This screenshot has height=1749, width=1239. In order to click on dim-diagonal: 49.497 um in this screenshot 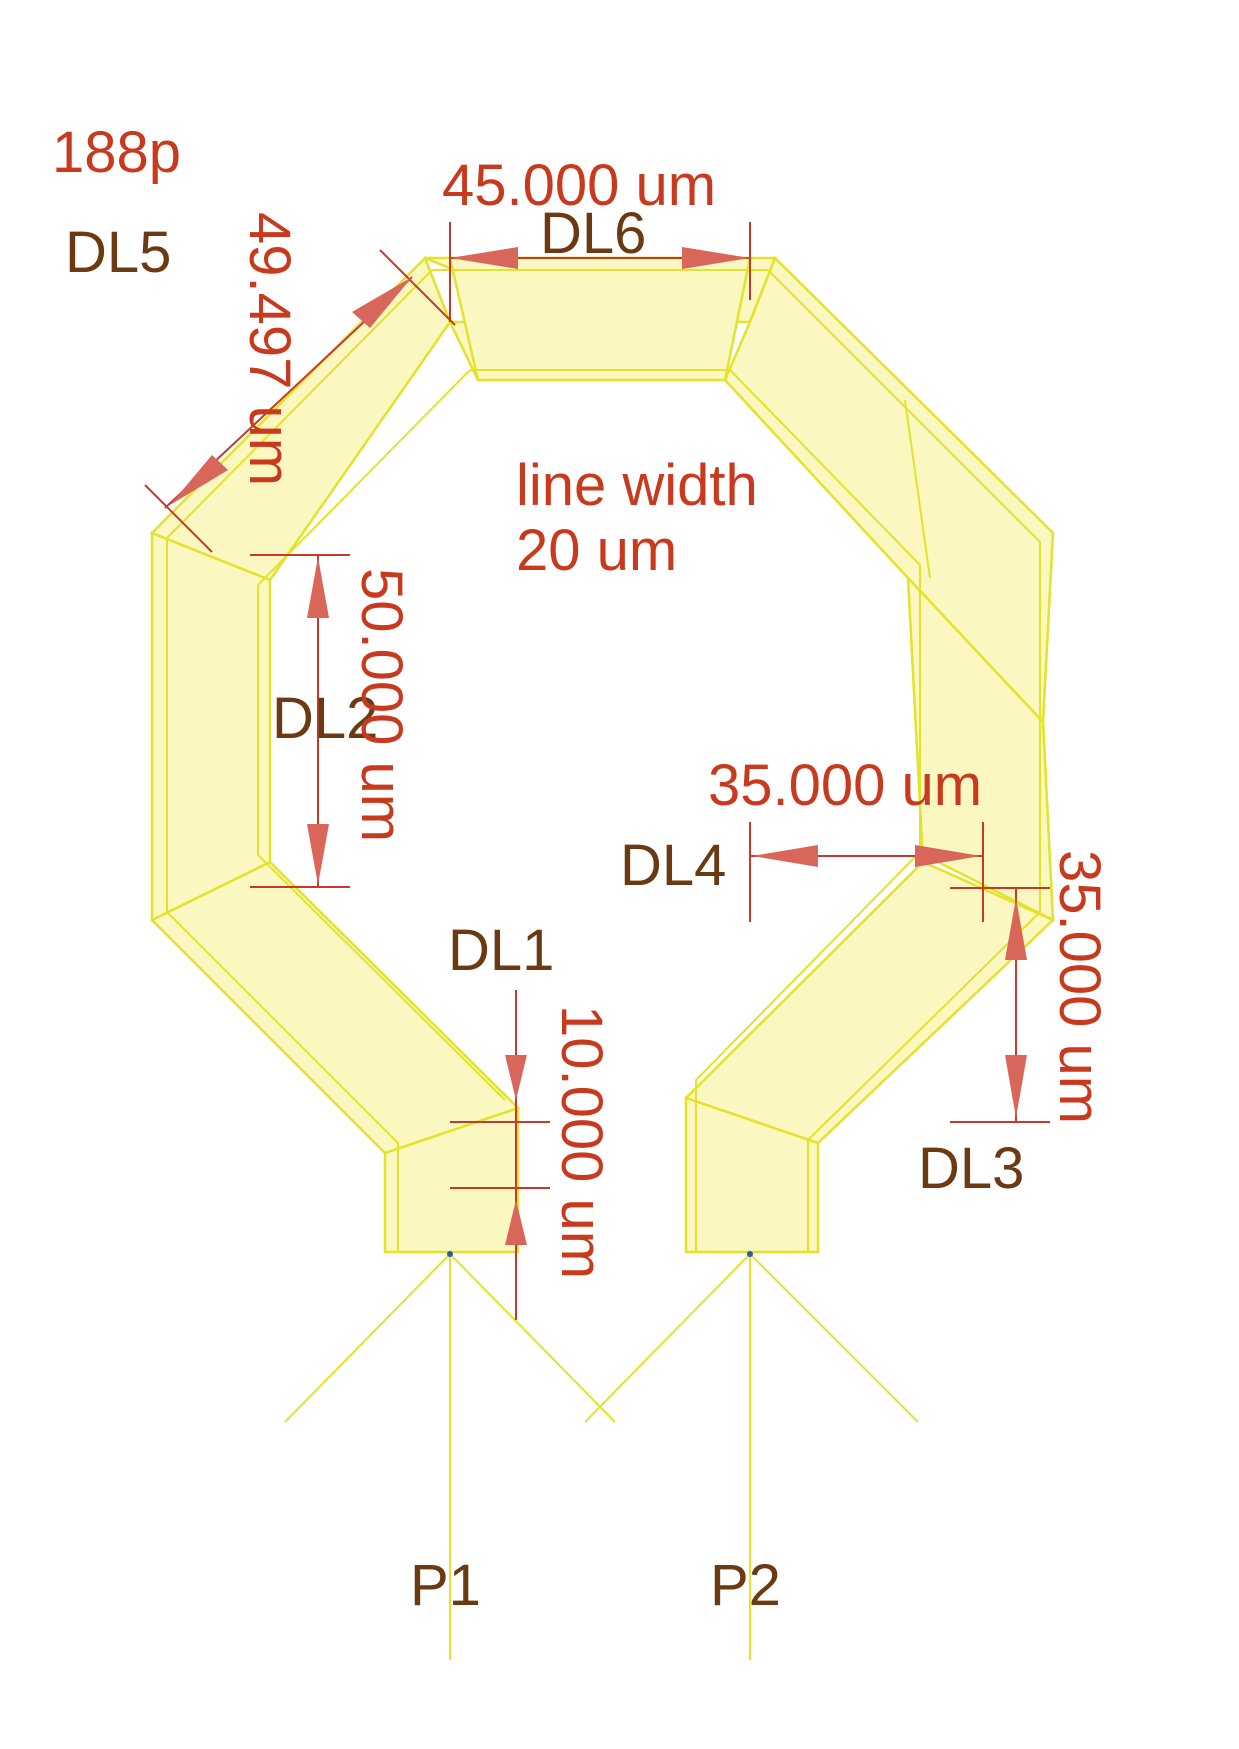, I will do `click(269, 349)`.